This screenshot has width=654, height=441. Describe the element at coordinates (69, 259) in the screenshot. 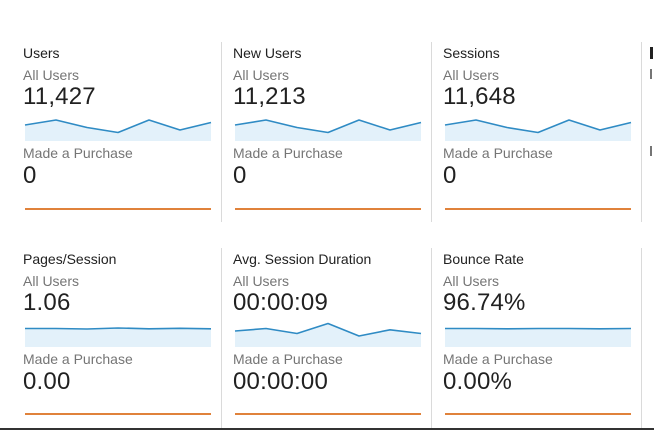

I see `metric-title: Pages/Session` at that location.